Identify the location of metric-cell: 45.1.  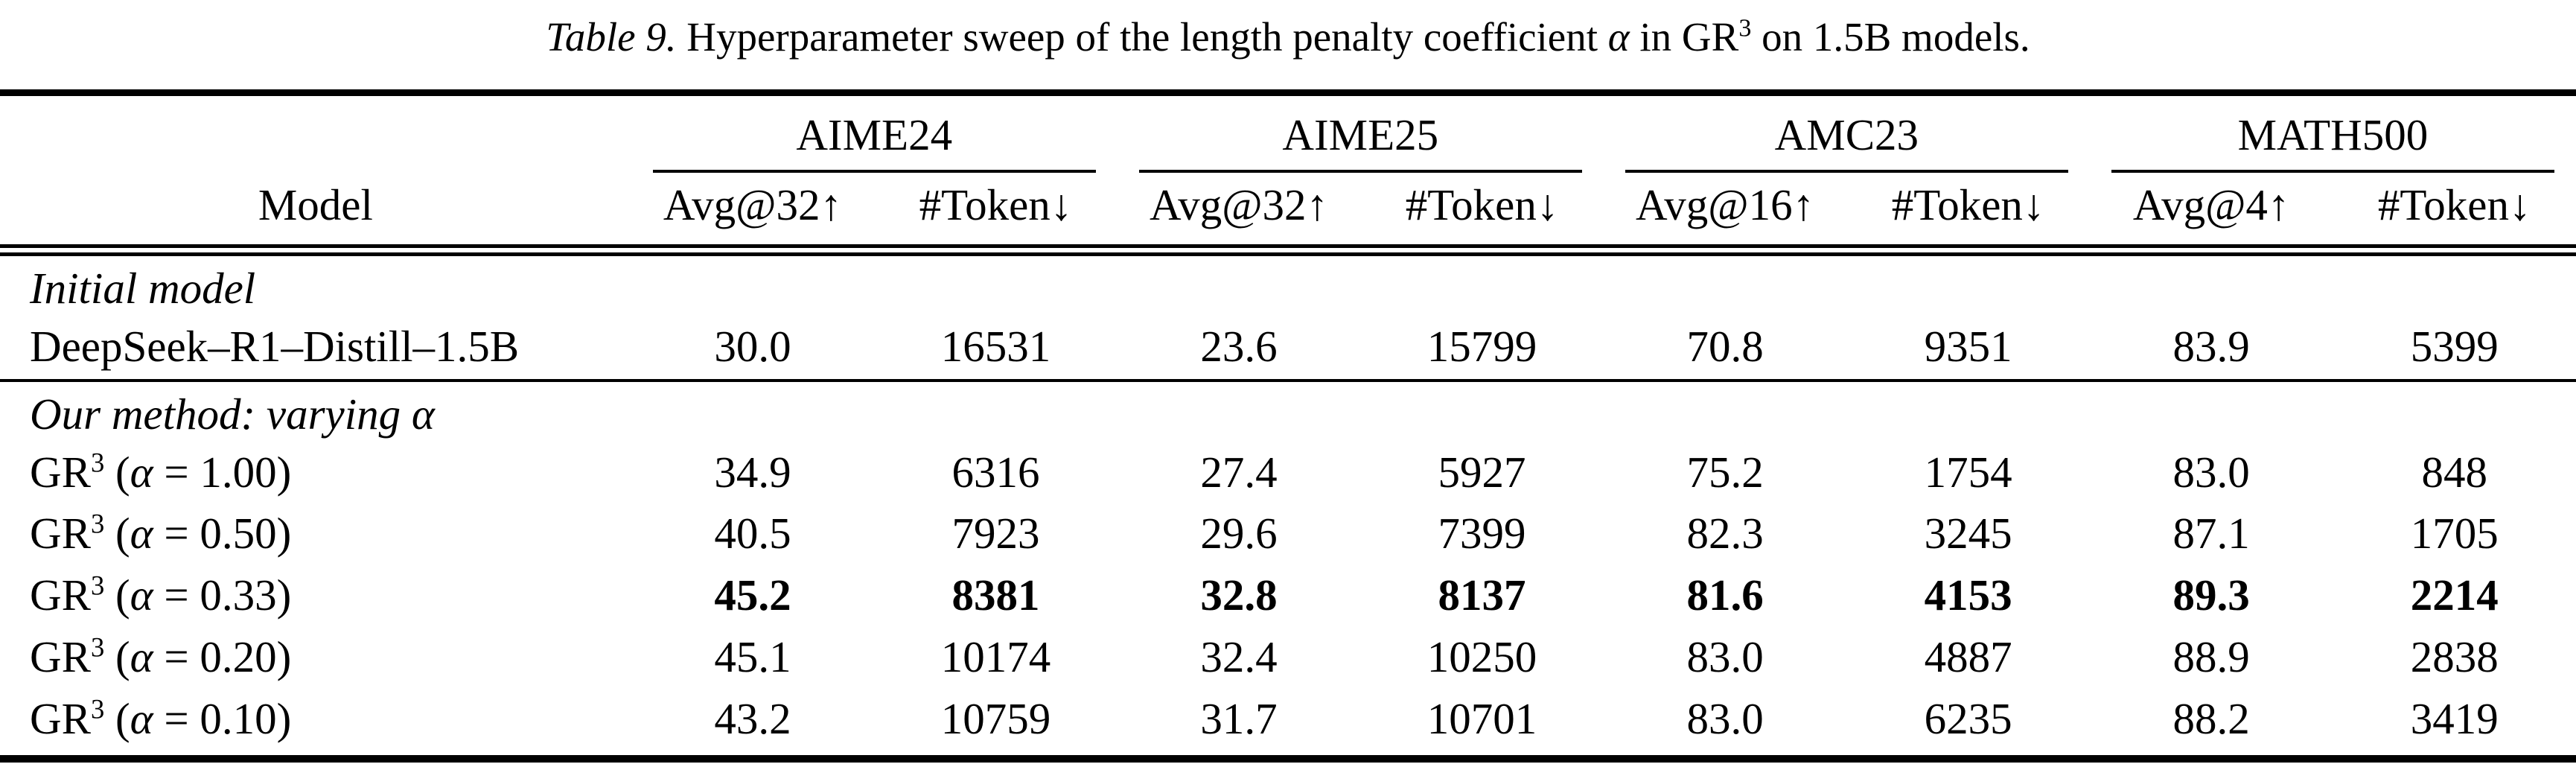
(752, 657).